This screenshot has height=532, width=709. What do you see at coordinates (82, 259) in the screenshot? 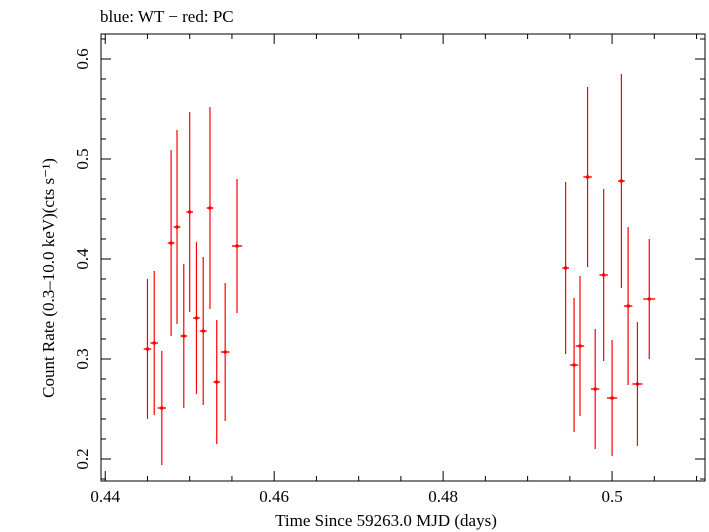
I see `y-tick-label: 0.4` at bounding box center [82, 259].